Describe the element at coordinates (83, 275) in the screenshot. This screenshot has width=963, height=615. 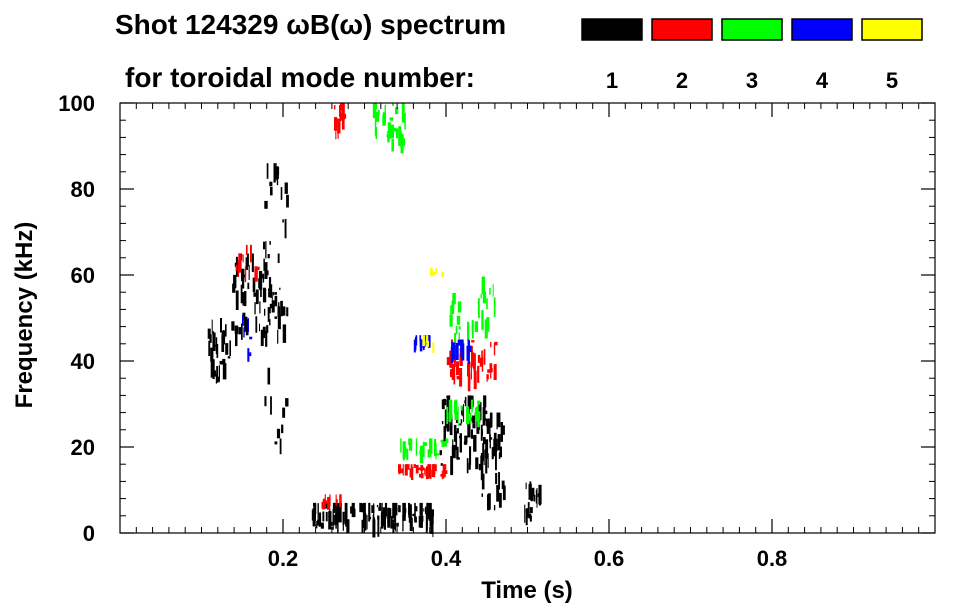
I see `y-tick-label: 60` at that location.